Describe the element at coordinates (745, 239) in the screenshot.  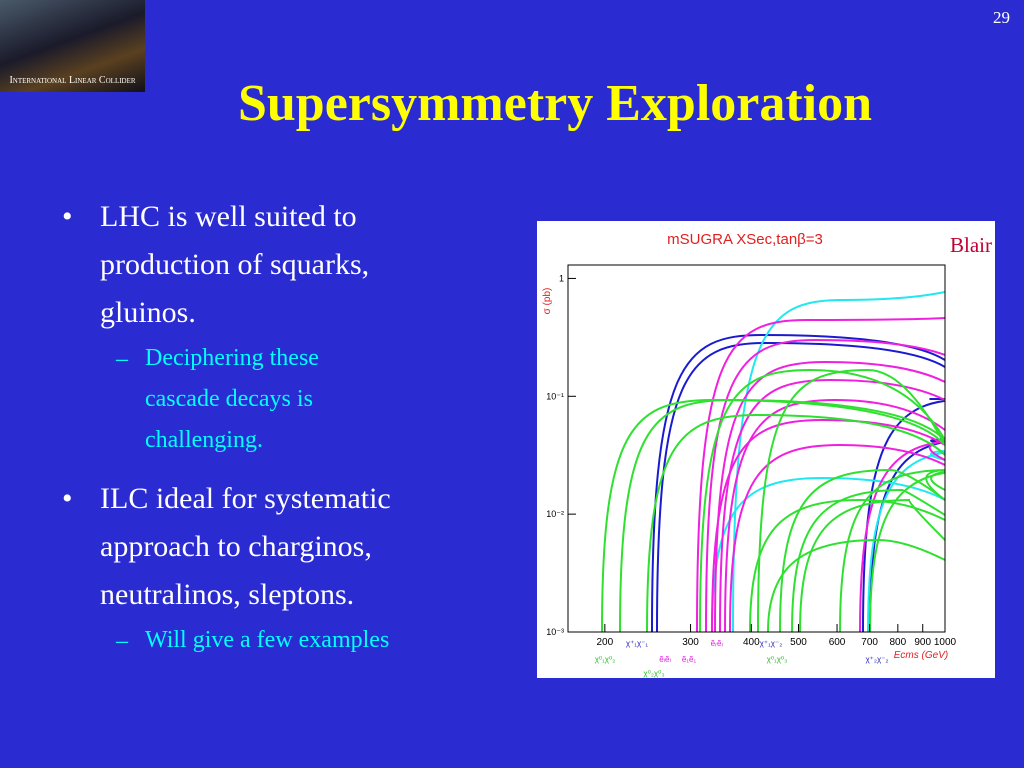
I see `figure-title: mSUGRA XSec,tanβ=3` at that location.